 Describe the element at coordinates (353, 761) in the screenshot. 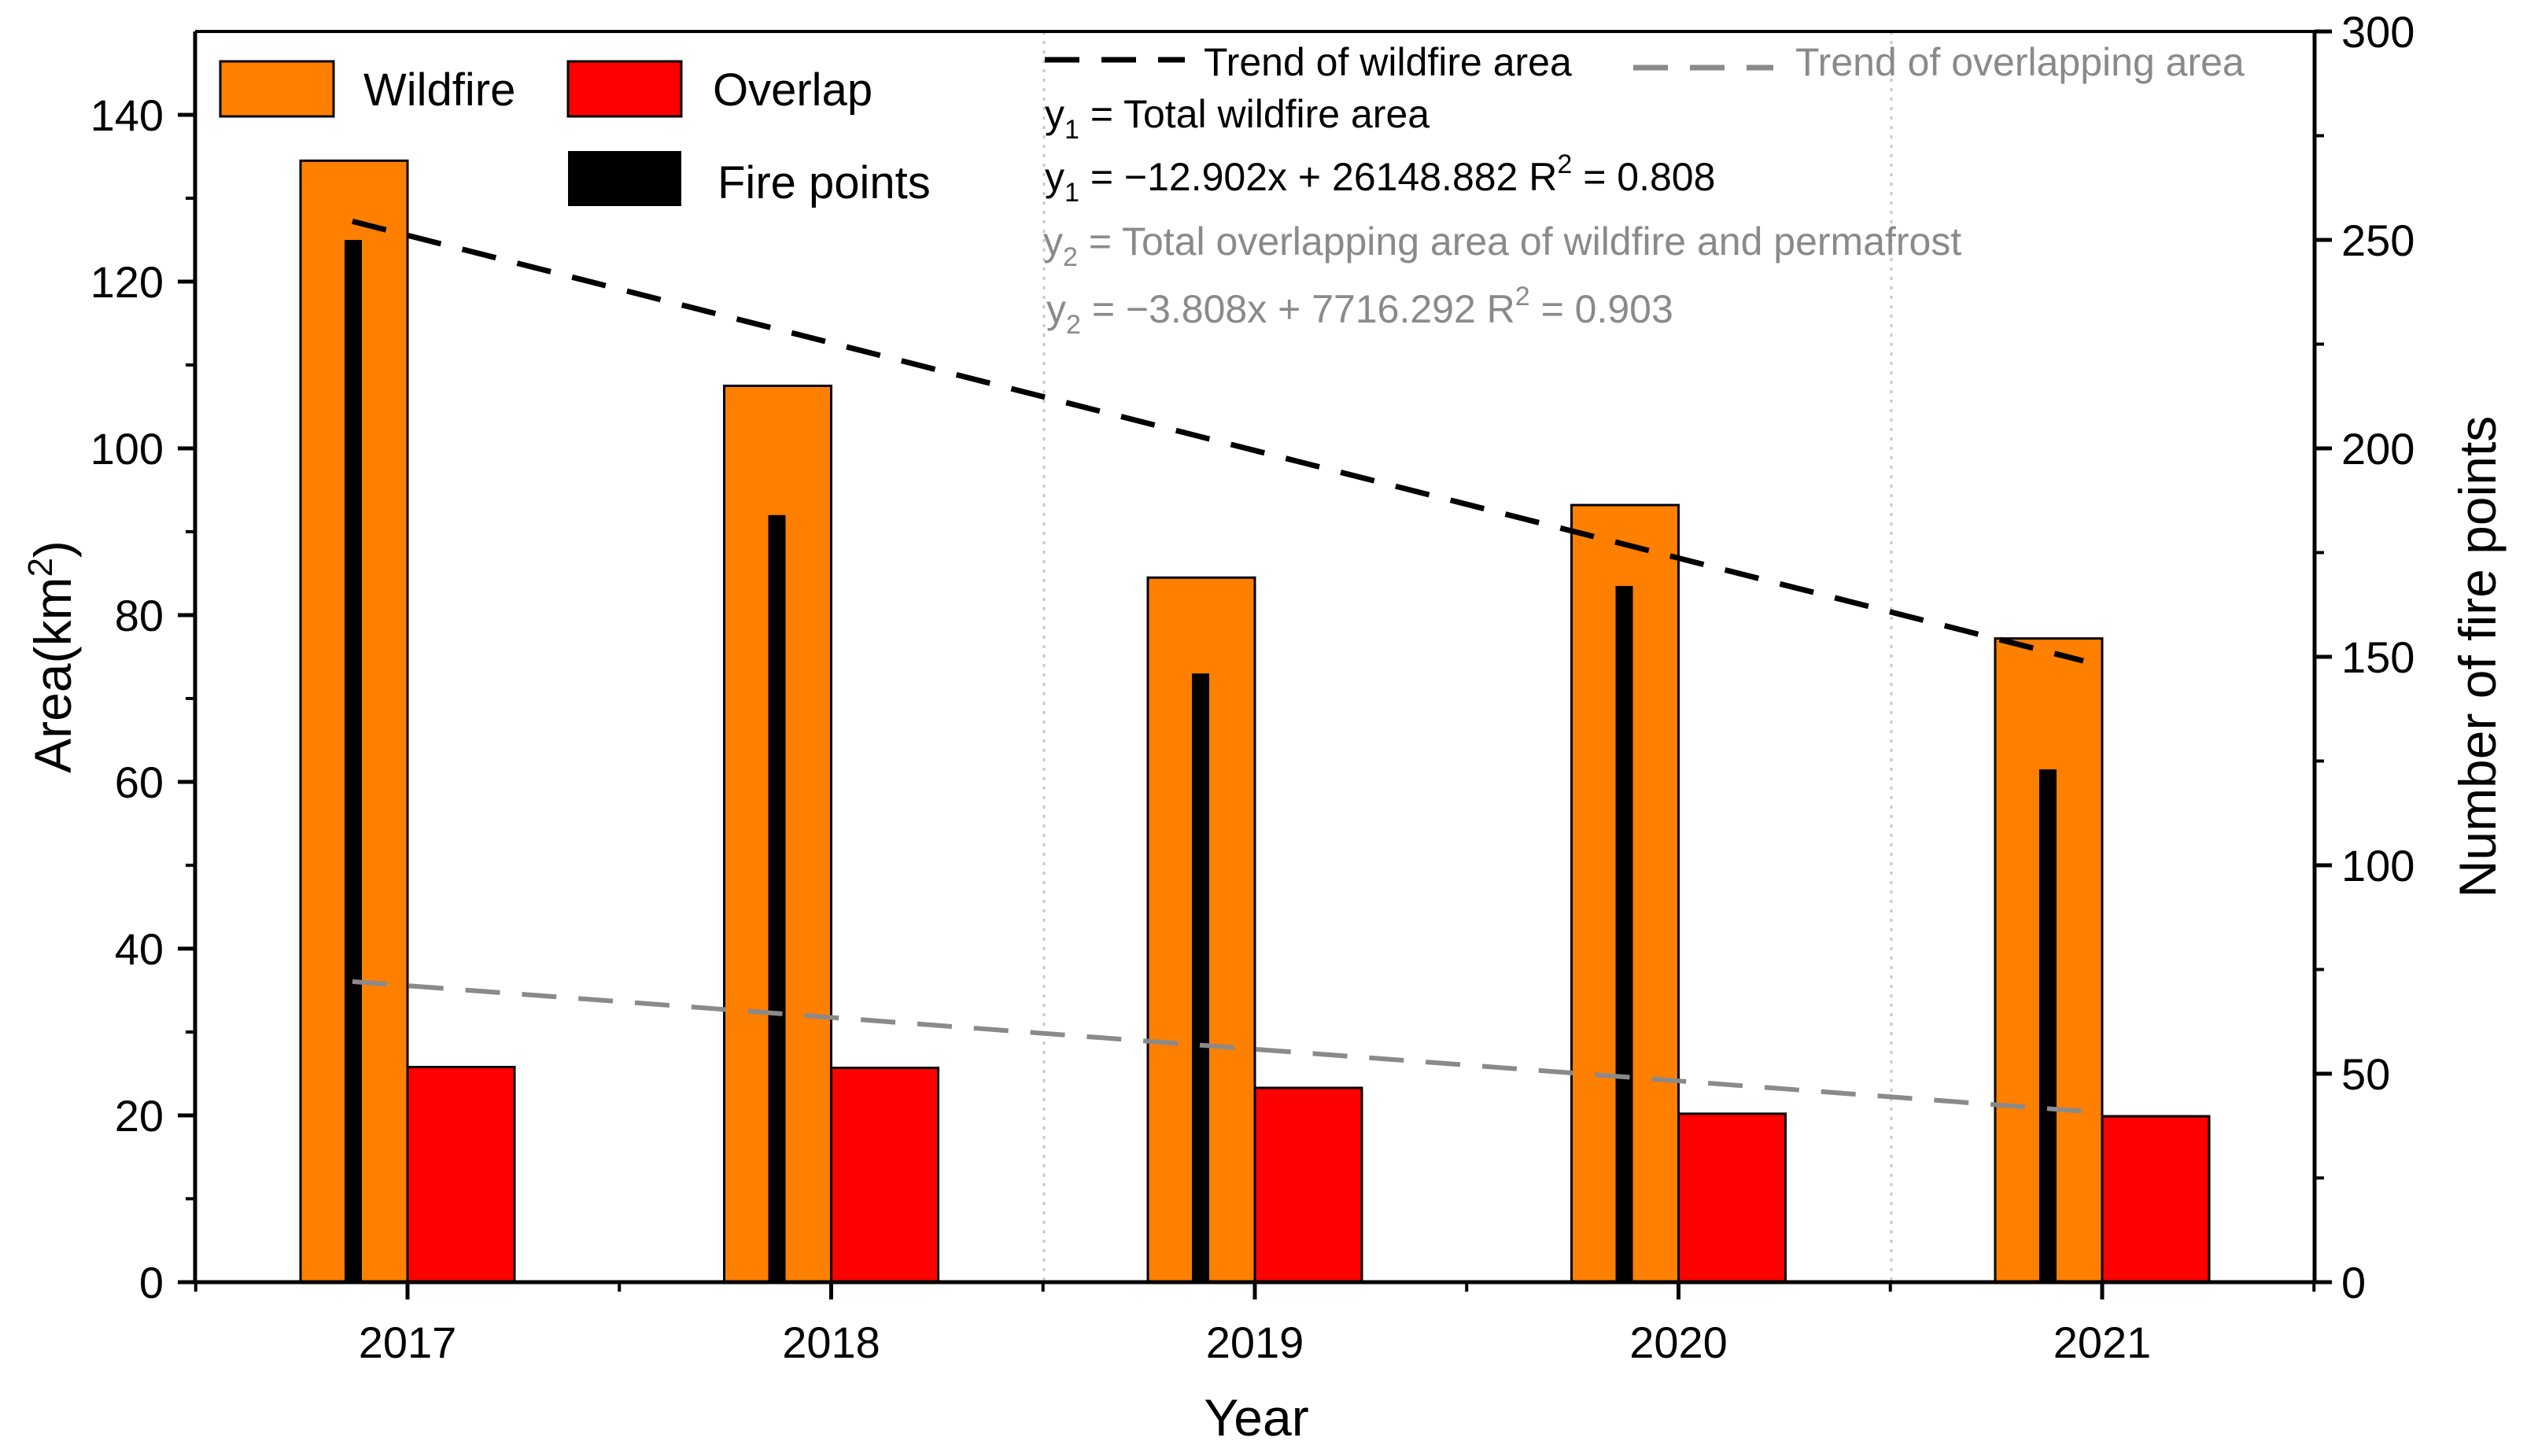

I see `bar-fire-points-2017` at that location.